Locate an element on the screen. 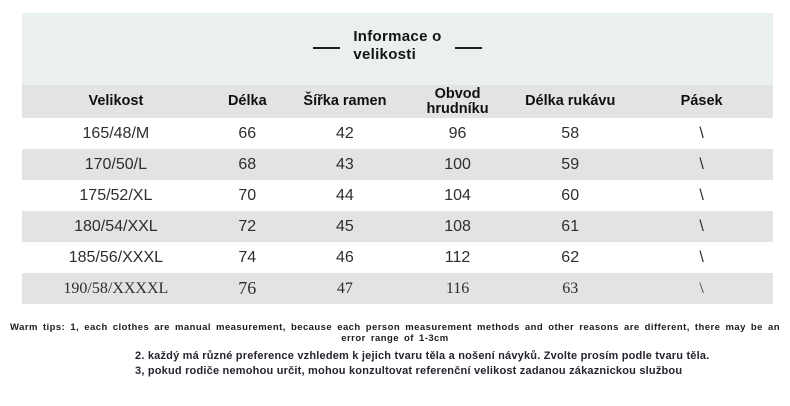 The width and height of the screenshot is (790, 406). table-row-180-54-xxl: 180/54/XXL 72 45 108 61 \ is located at coordinates (397, 226).